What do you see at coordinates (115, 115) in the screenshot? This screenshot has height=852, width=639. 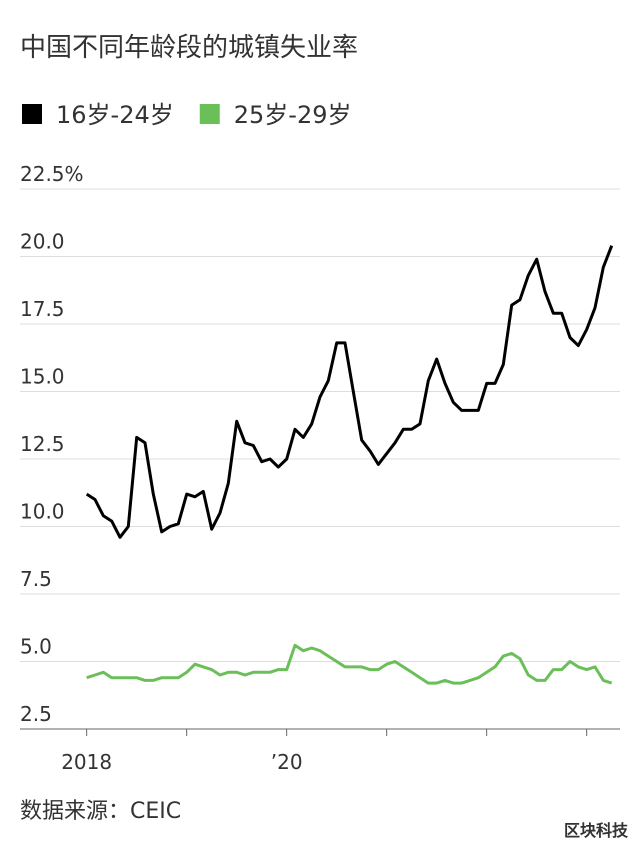 I see `legend-label: 16岁-24岁` at bounding box center [115, 115].